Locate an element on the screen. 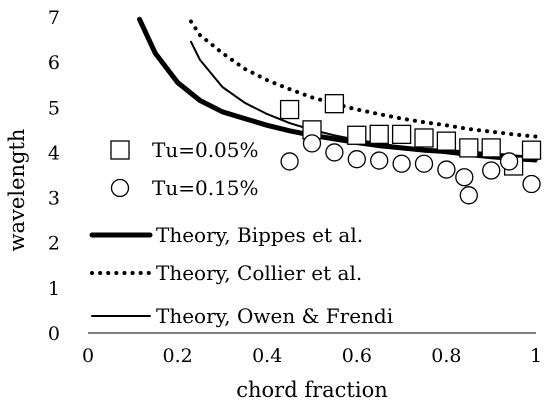  y-tick-label: 5 is located at coordinates (54, 108).